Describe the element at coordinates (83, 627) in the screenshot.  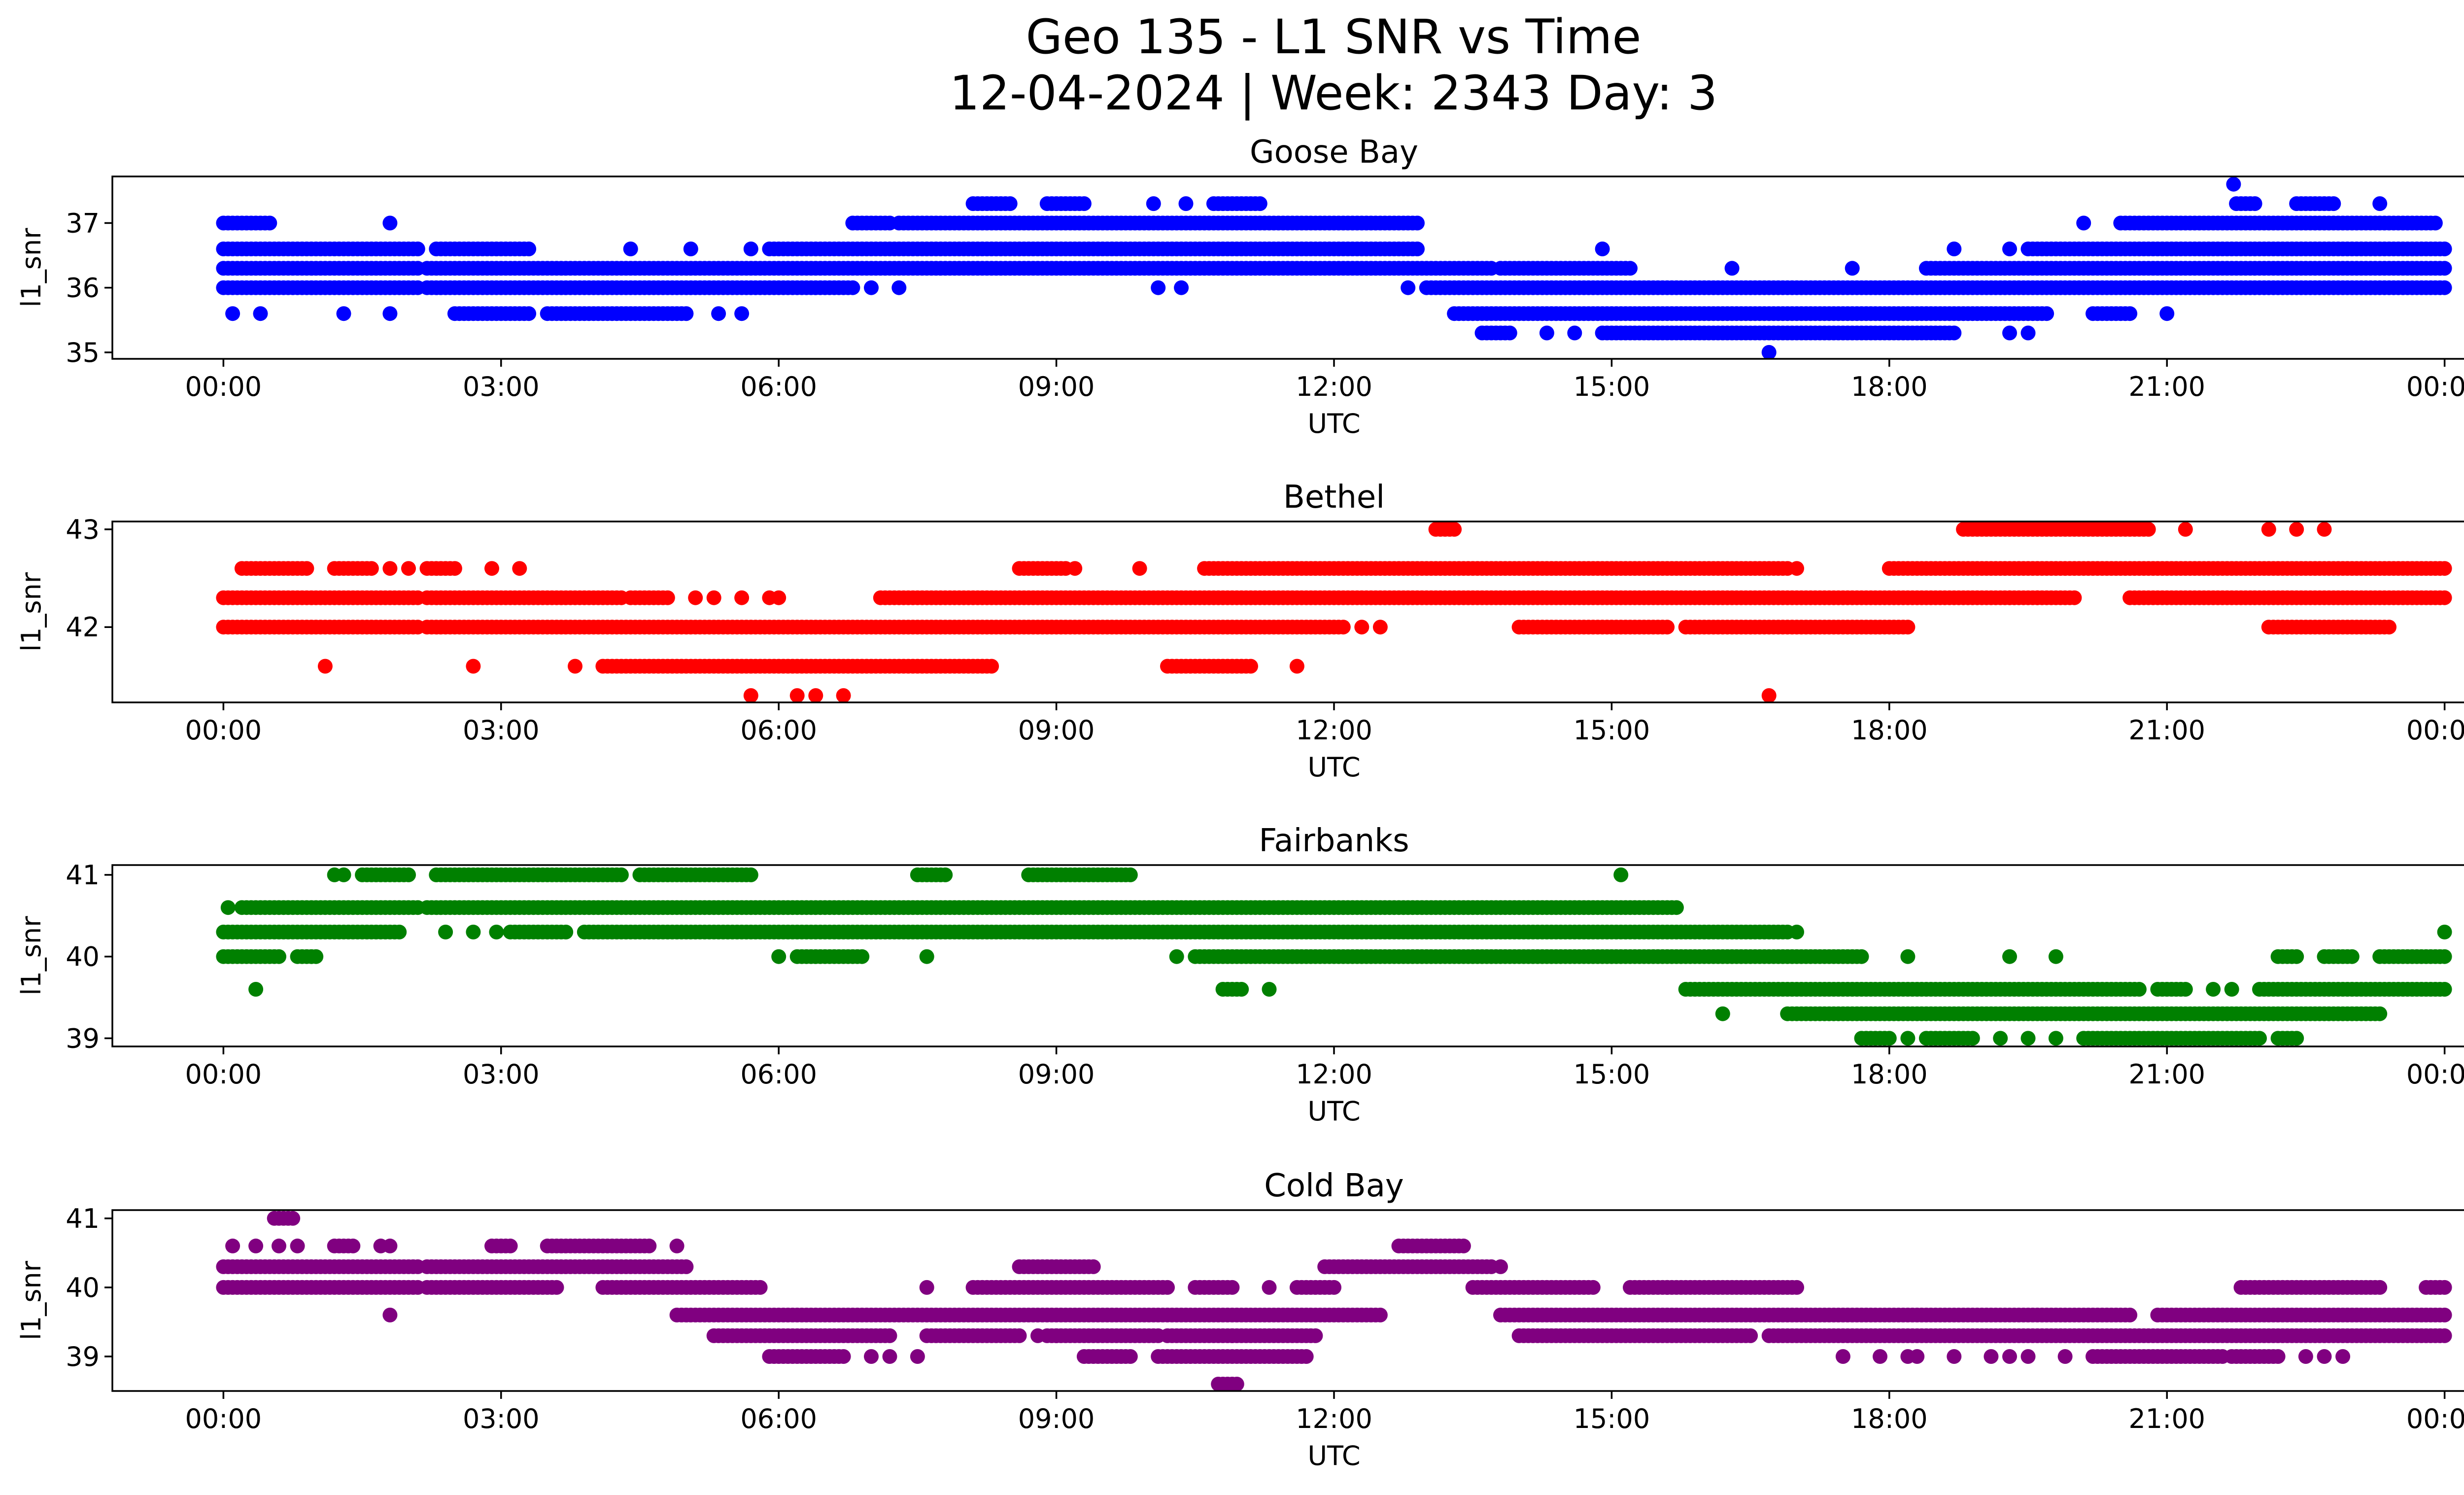
I see `y-tick-label: 42` at that location.